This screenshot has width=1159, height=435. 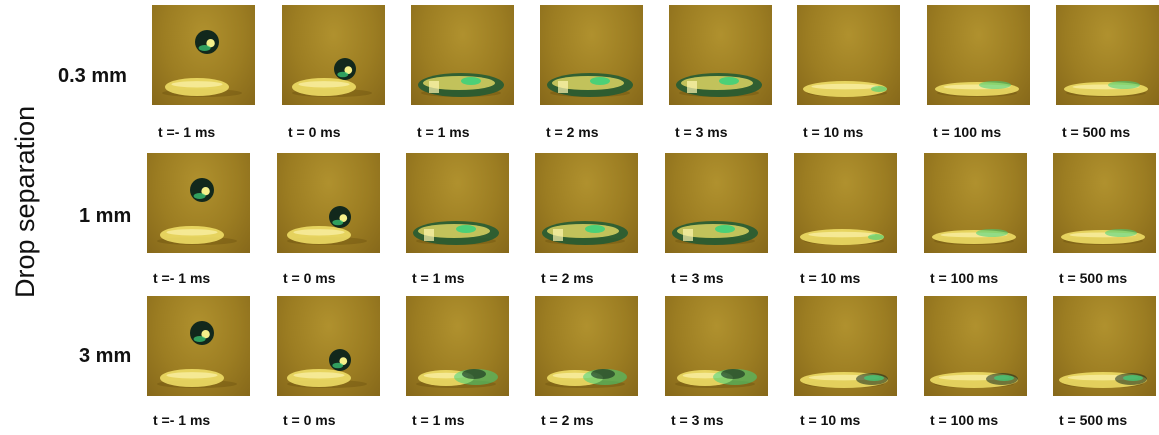 I want to click on axis-label-drop-separation: Drop separation, so click(x=25, y=201).